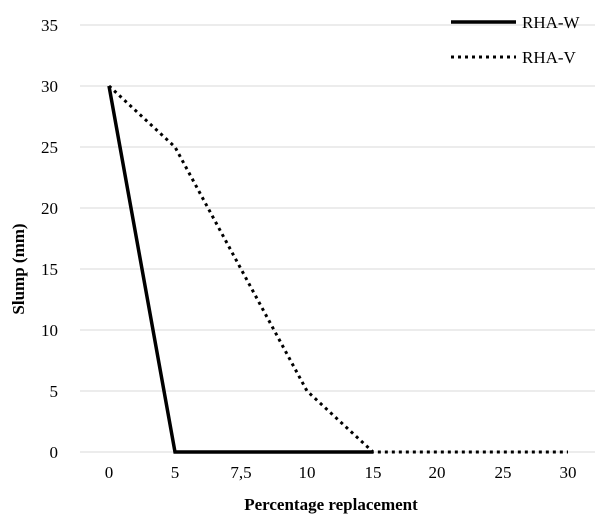  I want to click on x-tick-label: 5, so click(175, 472).